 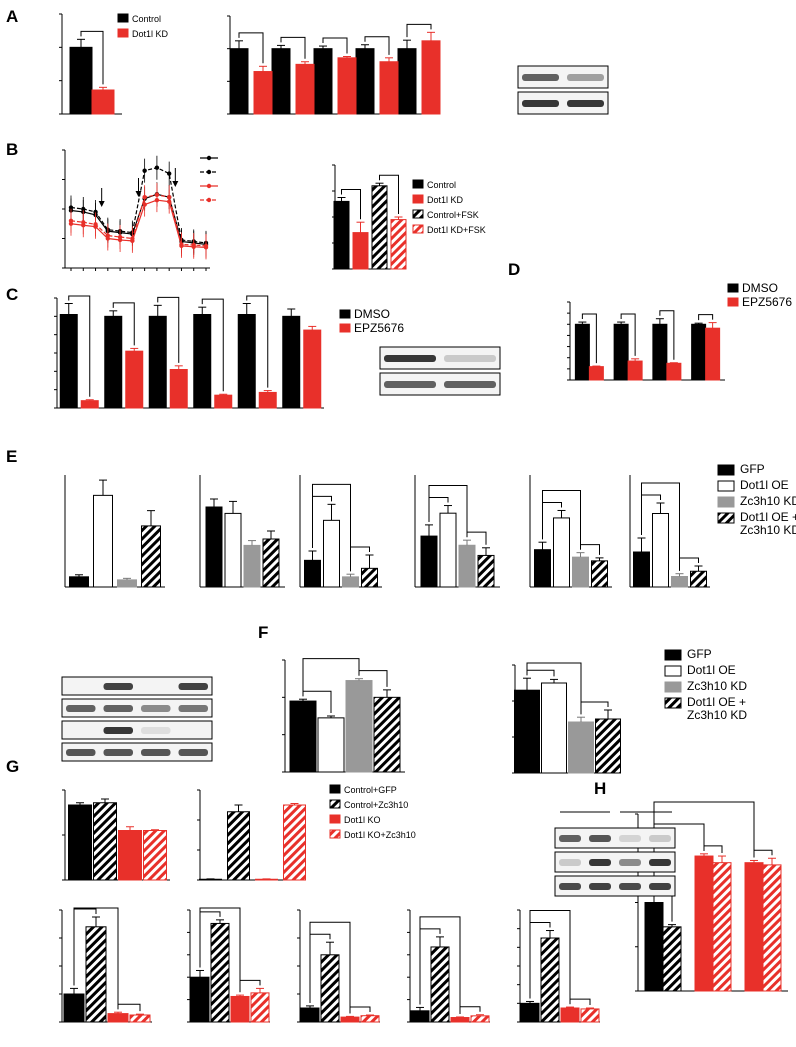 What do you see at coordinates (150, 34) in the screenshot?
I see `legend-label: Dot1l KD` at bounding box center [150, 34].